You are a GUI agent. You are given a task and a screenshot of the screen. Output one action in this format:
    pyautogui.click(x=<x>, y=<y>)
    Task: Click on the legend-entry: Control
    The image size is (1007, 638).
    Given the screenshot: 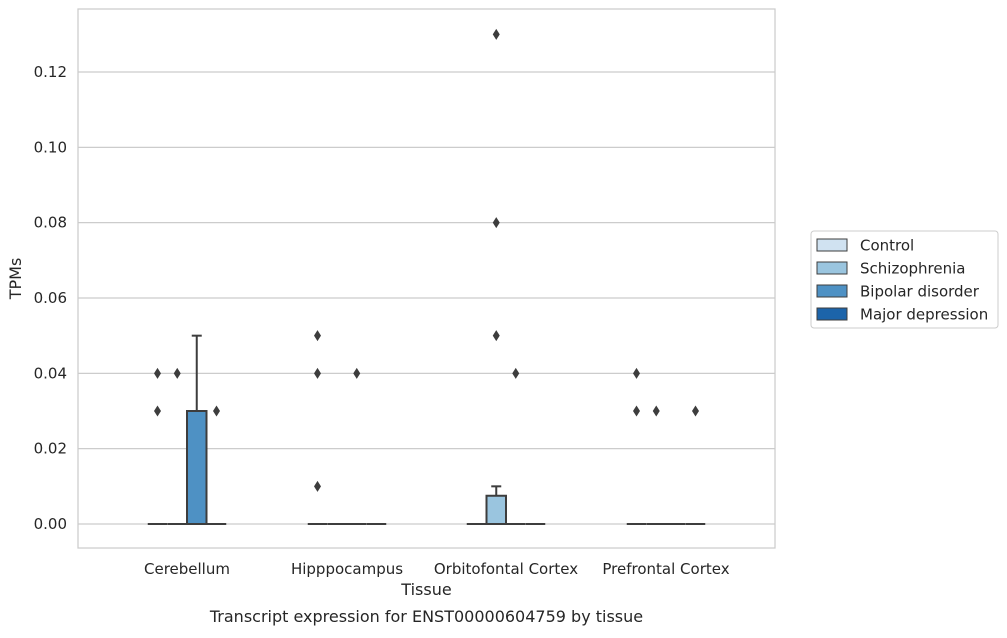 What is the action you would take?
    pyautogui.click(x=865, y=246)
    